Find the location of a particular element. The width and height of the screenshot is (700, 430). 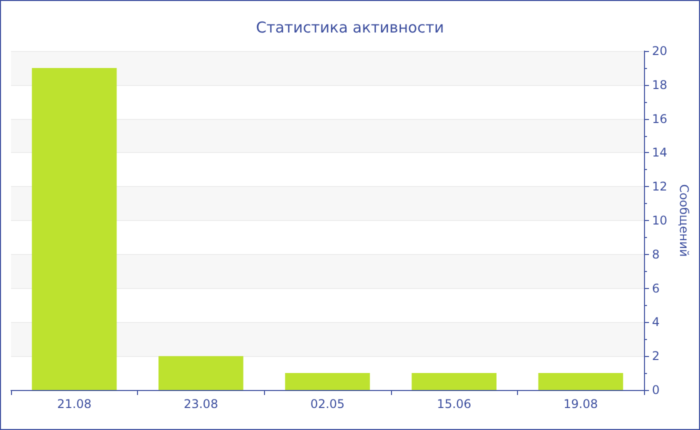

y-tick-label: 18 is located at coordinates (660, 85).